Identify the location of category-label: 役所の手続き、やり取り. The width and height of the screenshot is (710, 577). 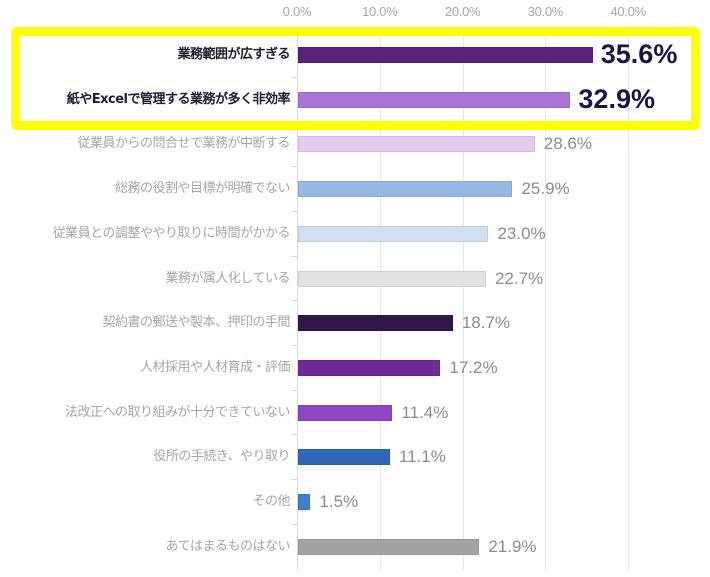
(221, 457).